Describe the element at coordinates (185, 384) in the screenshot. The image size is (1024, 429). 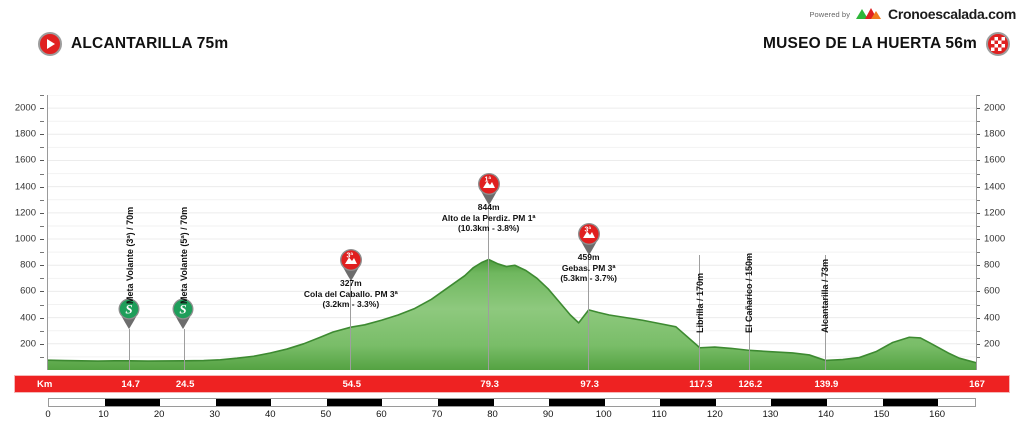
I see `km-bar-label: 24.5` at that location.